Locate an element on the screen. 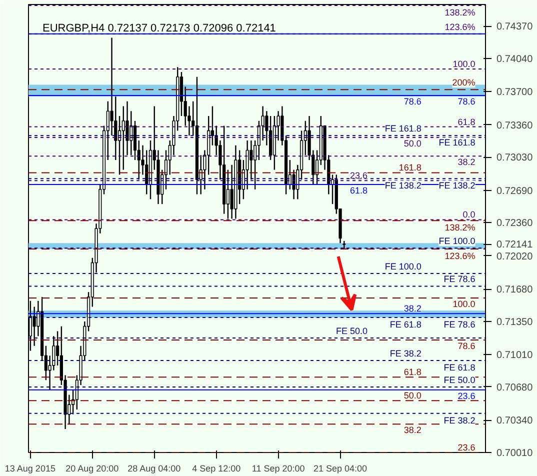  x-tick-label: 11 Sep 20:00 is located at coordinates (278, 469).